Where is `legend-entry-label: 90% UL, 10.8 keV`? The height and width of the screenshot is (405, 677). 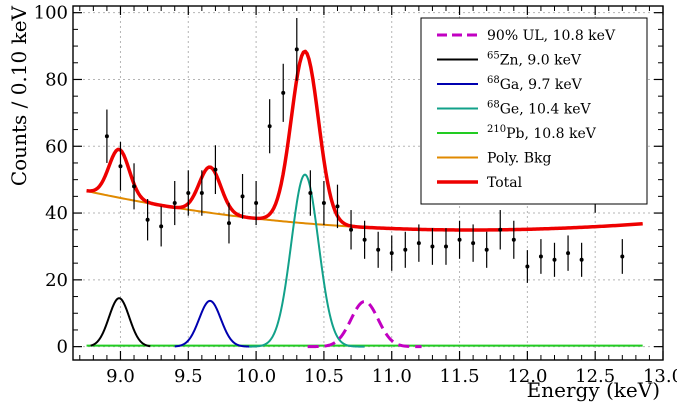 legend-entry-label: 90% UL, 10.8 keV is located at coordinates (551, 36).